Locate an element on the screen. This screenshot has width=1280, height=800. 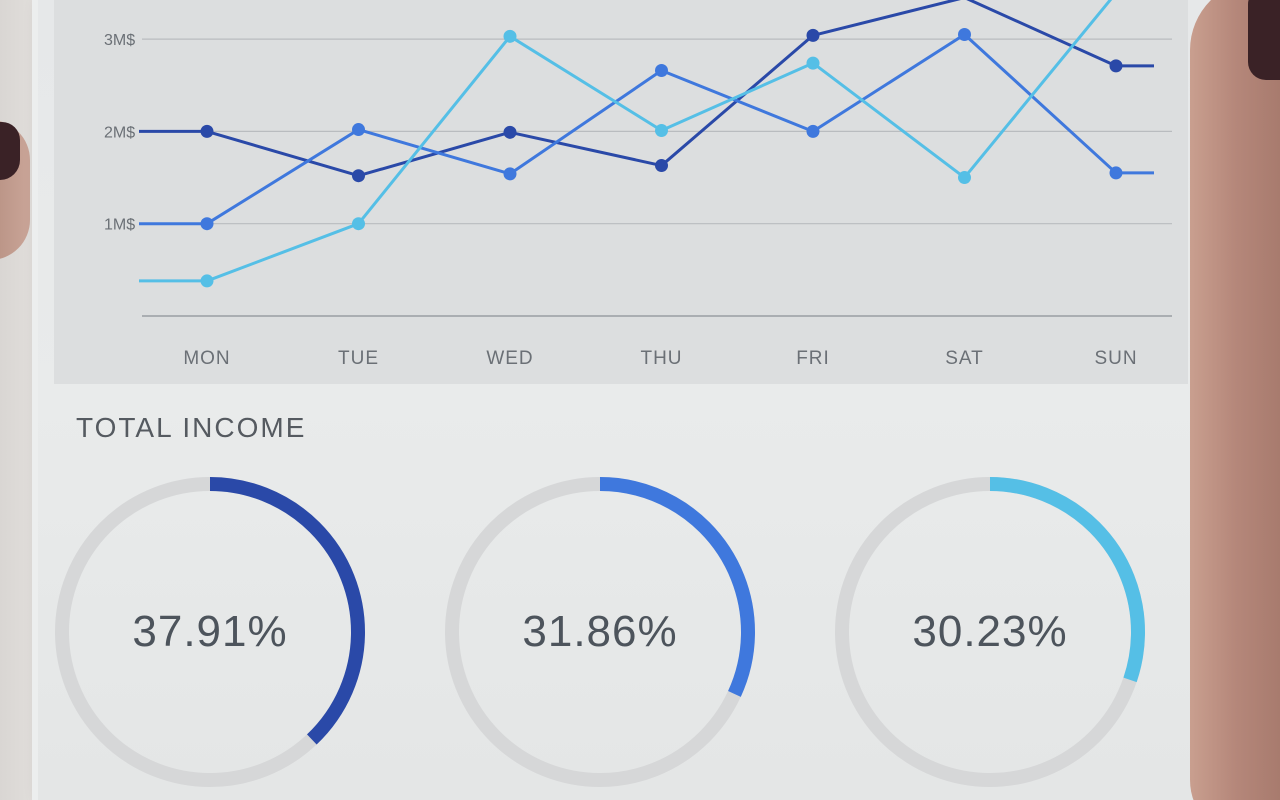
income-ring-1-chart is located at coordinates (210, 632).